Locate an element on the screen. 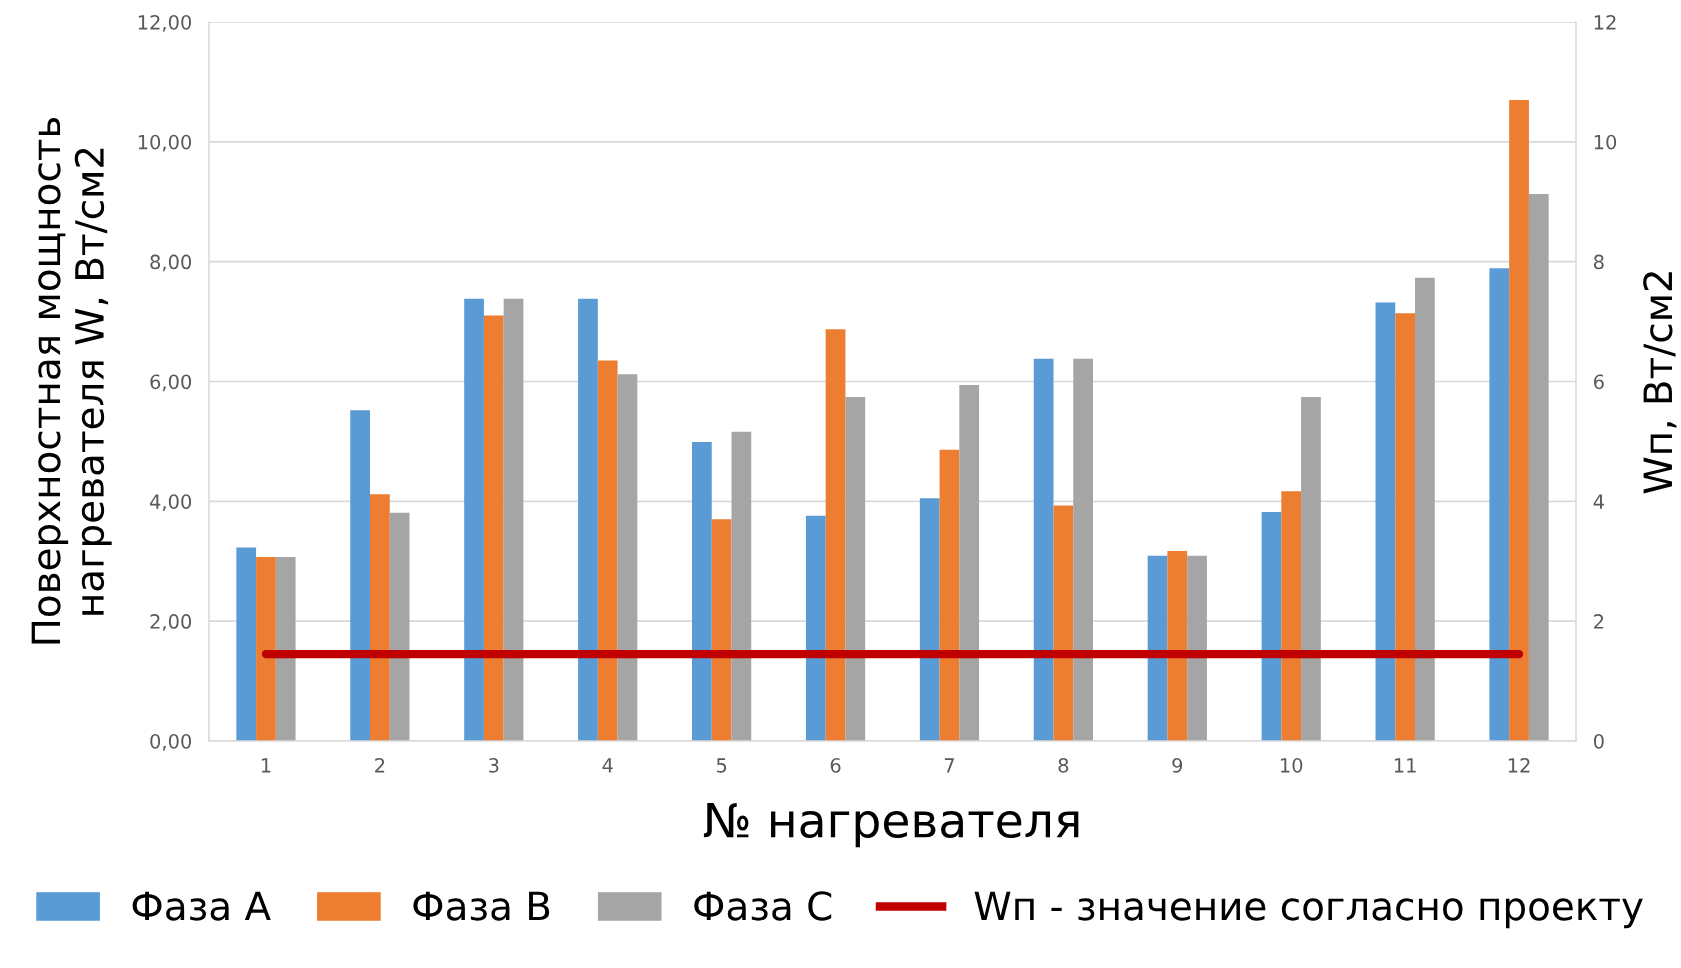 This screenshot has width=1681, height=968. legend-label: Wп - значение согласно проекту is located at coordinates (1308, 910).